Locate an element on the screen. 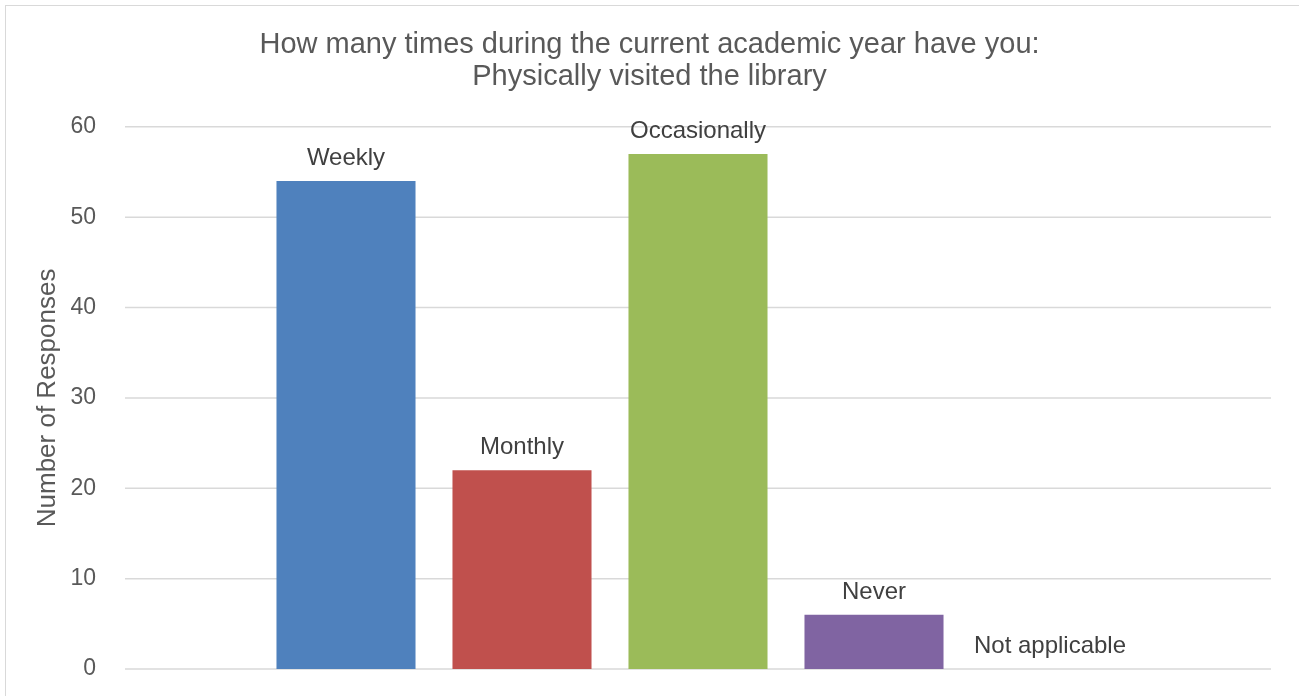  y-tick-label: 0 is located at coordinates (89, 667).